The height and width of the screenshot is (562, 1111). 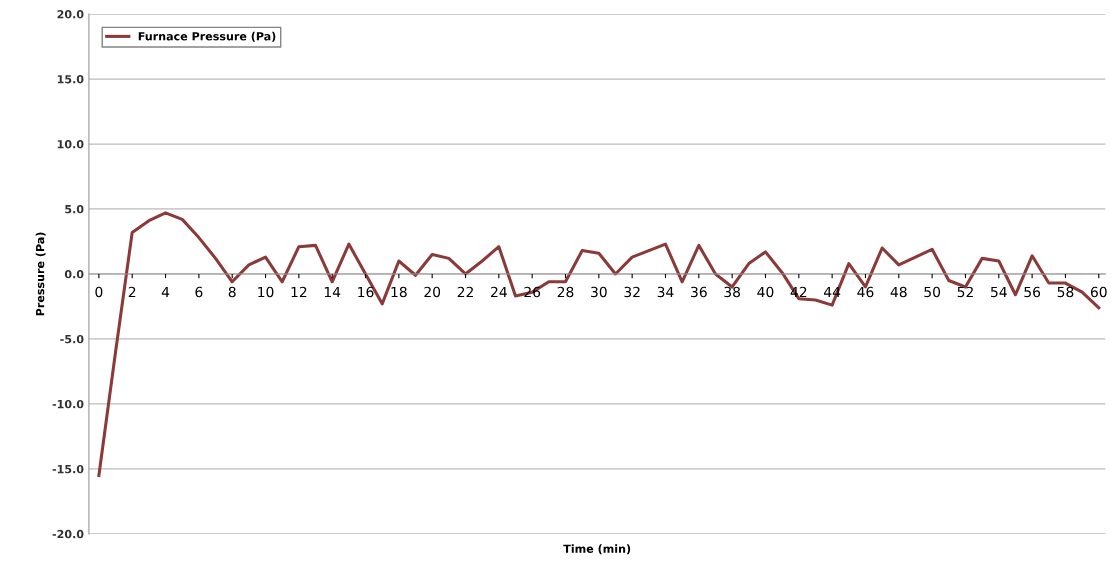 I want to click on x-tick-label: 34, so click(x=665, y=292).